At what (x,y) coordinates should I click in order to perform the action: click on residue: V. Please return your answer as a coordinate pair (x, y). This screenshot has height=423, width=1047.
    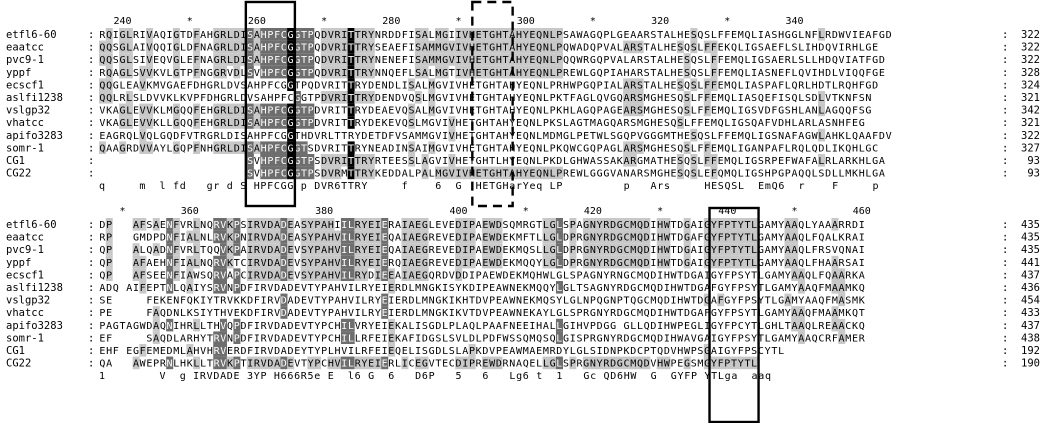
    Looking at the image, I should click on (452, 161).